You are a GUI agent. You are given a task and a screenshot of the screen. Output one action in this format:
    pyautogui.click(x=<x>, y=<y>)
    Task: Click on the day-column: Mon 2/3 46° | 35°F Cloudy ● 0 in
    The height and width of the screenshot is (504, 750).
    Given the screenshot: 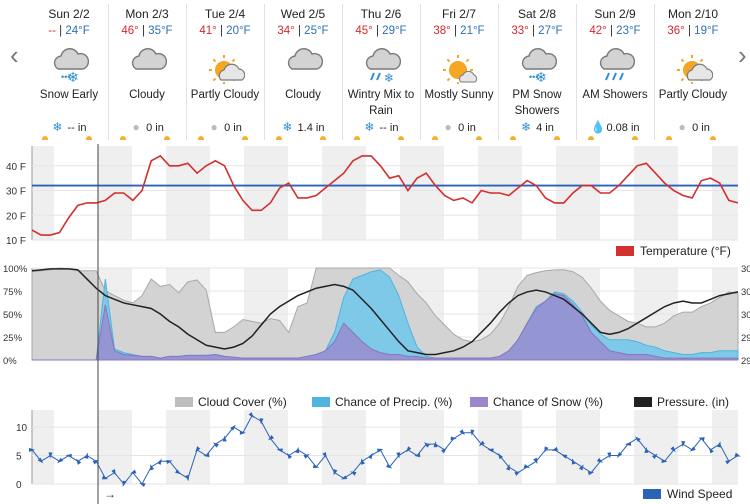 What is the action you would take?
    pyautogui.click(x=147, y=72)
    